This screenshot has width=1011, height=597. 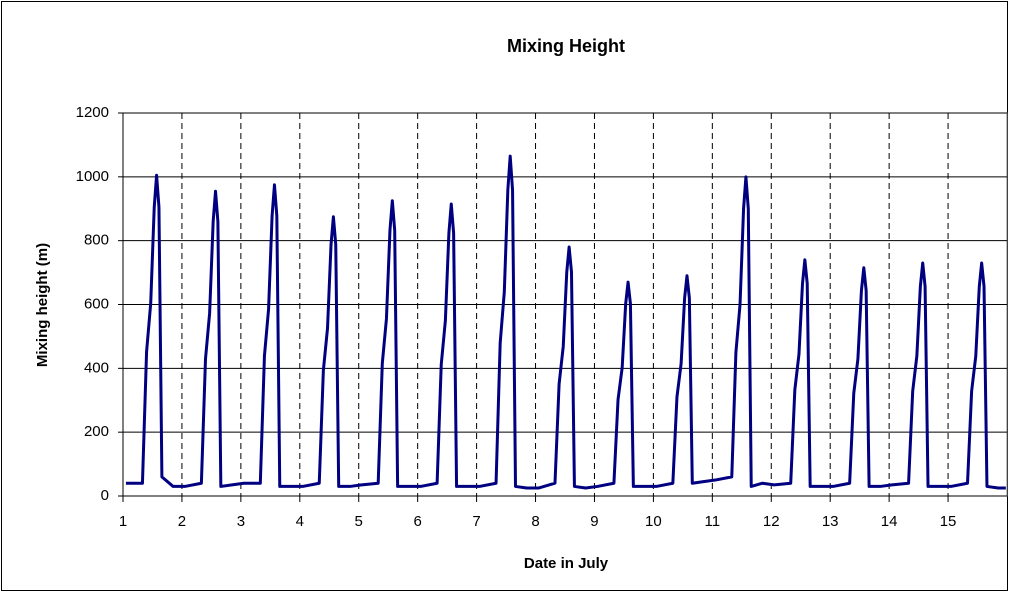 I want to click on x-tick-label: 8, so click(x=535, y=521).